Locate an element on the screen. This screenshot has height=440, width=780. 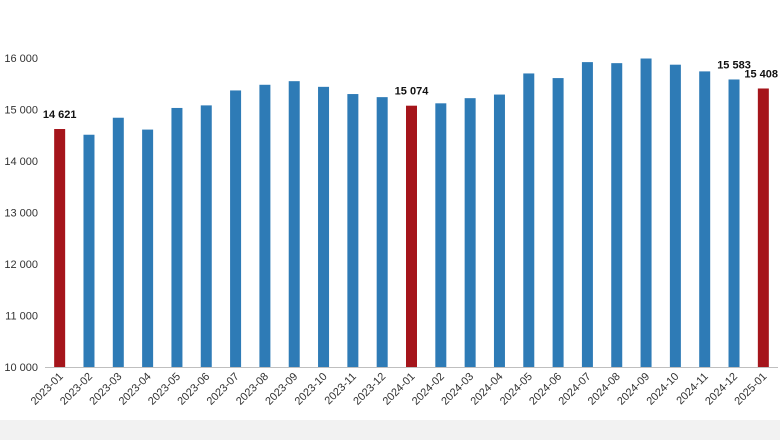
y-tick-label: 10 000 is located at coordinates (21, 368).